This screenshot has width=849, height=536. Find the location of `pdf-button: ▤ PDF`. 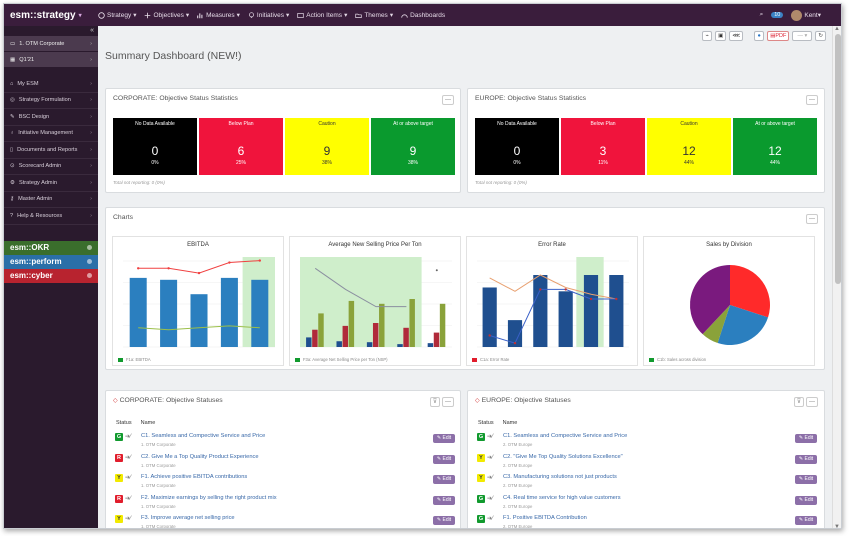

pdf-button: ▤ PDF is located at coordinates (778, 36).